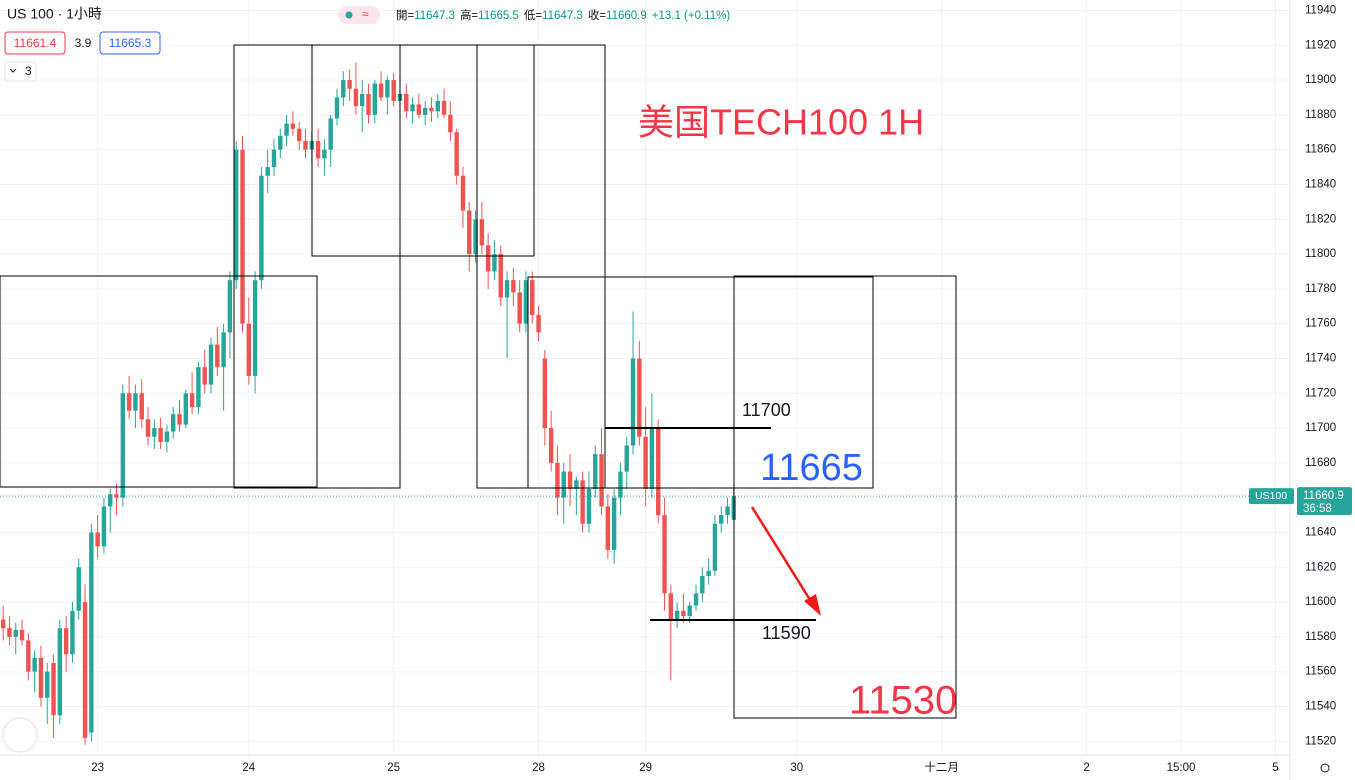 This screenshot has width=1355, height=780. Describe the element at coordinates (1325, 768) in the screenshot. I see `settings-icon` at that location.